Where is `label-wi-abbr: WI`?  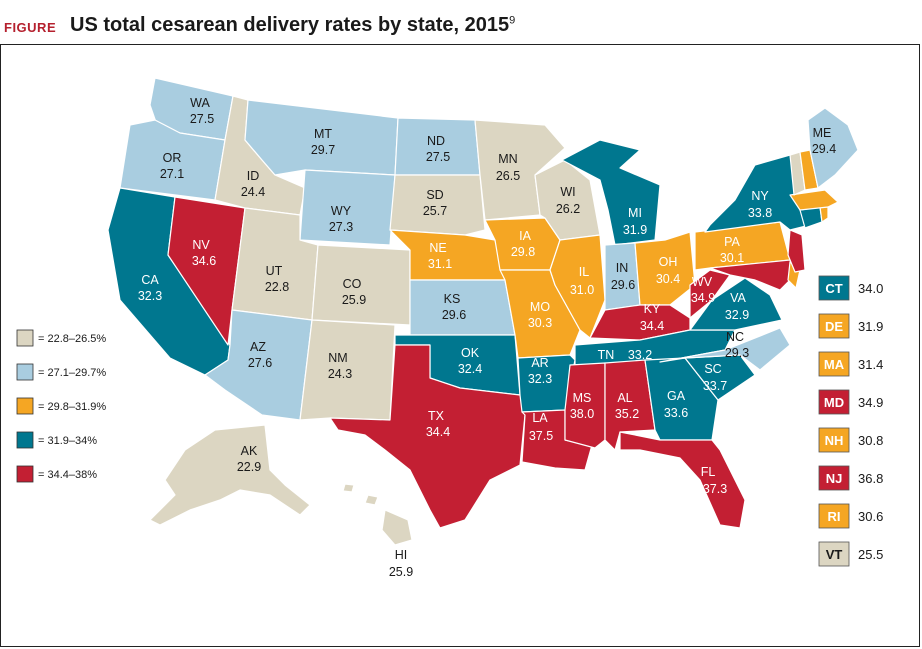 label-wi-abbr: WI is located at coordinates (567, 192).